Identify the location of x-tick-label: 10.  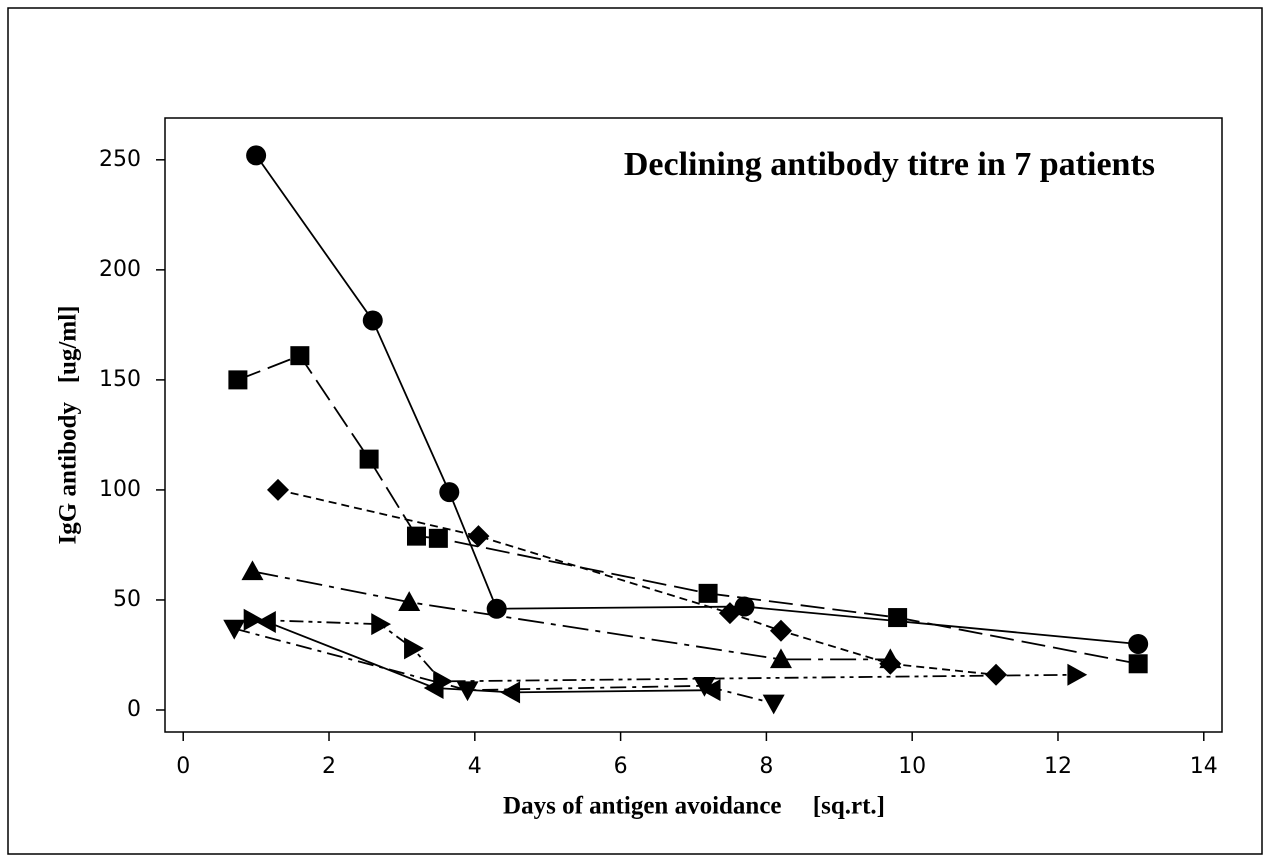
(912, 766).